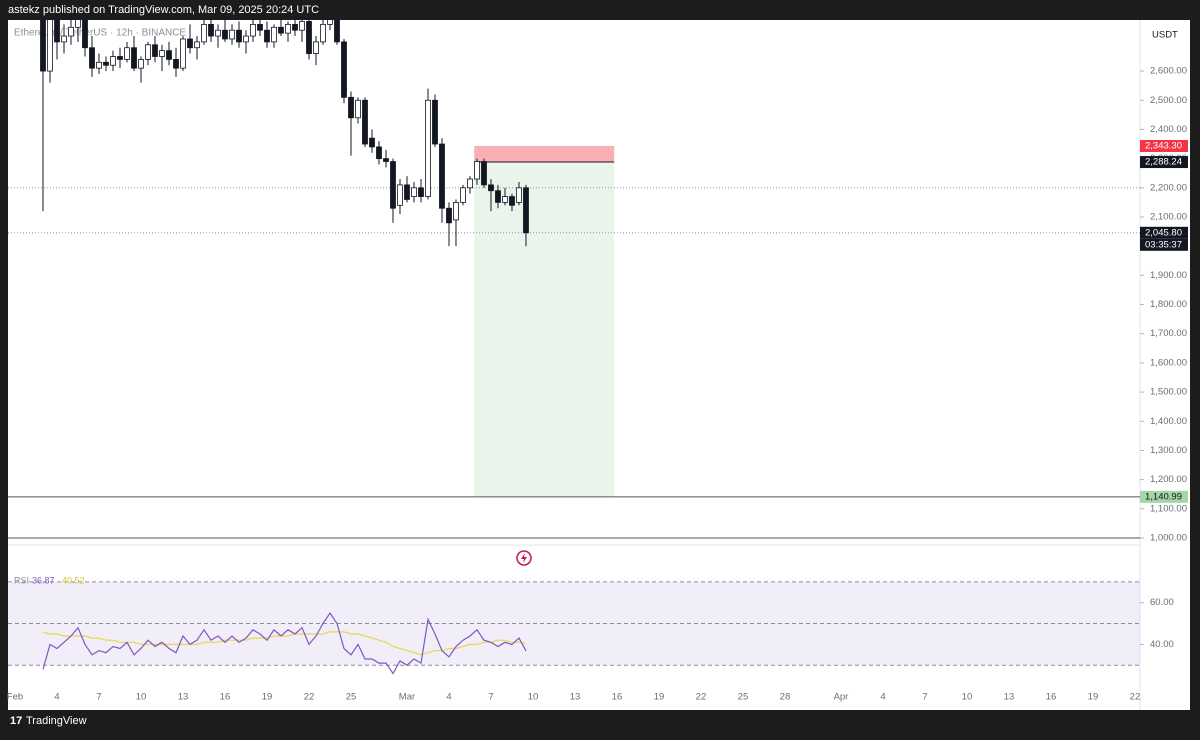  Describe the element at coordinates (1168, 71) in the screenshot. I see `y-tick-label: 2,600.00` at that location.